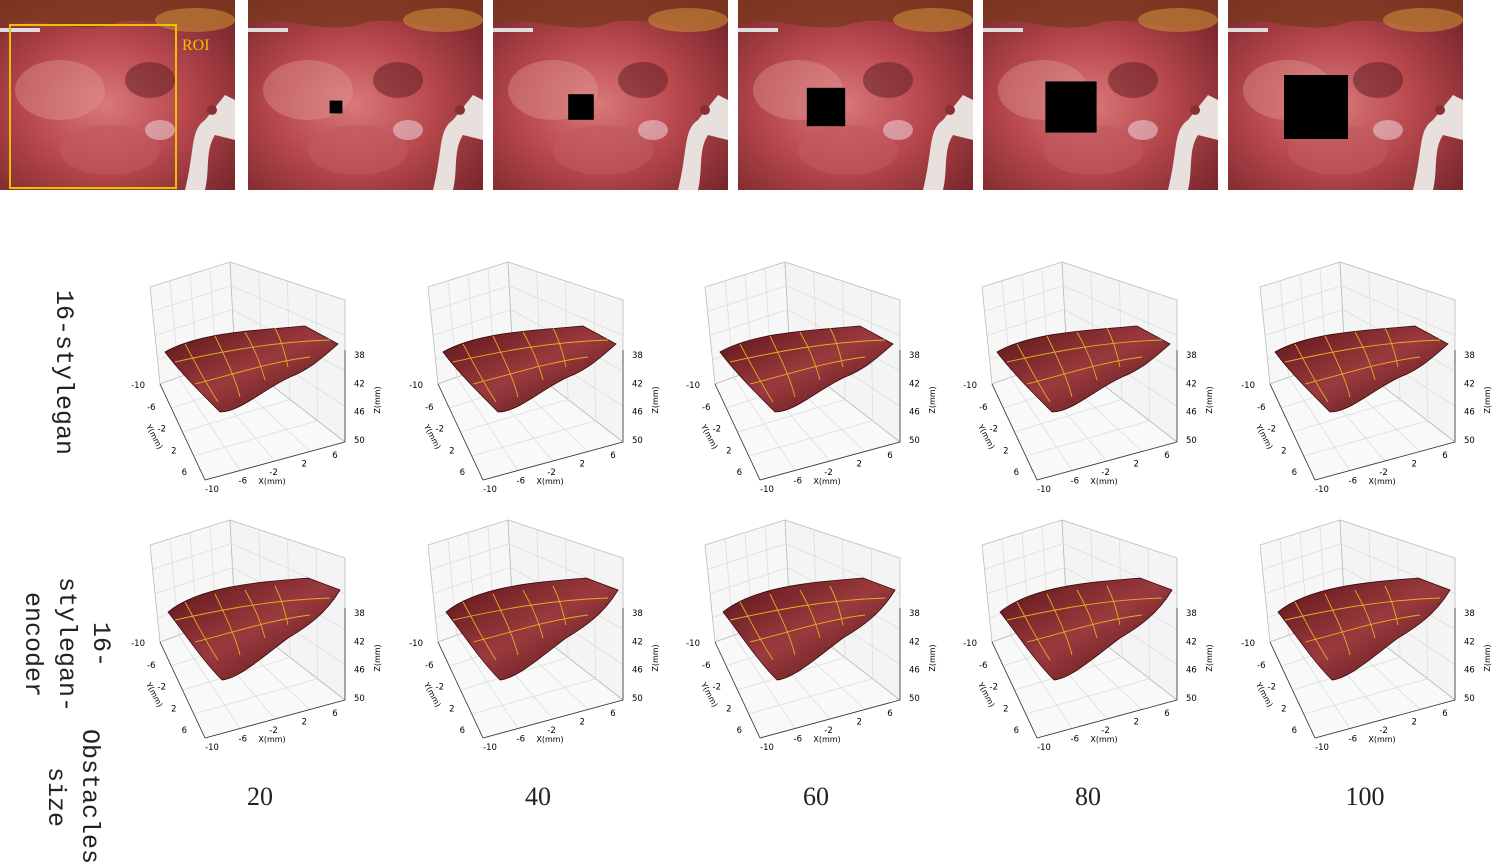  Describe the element at coordinates (855, 95) in the screenshot. I see `photo` at that location.